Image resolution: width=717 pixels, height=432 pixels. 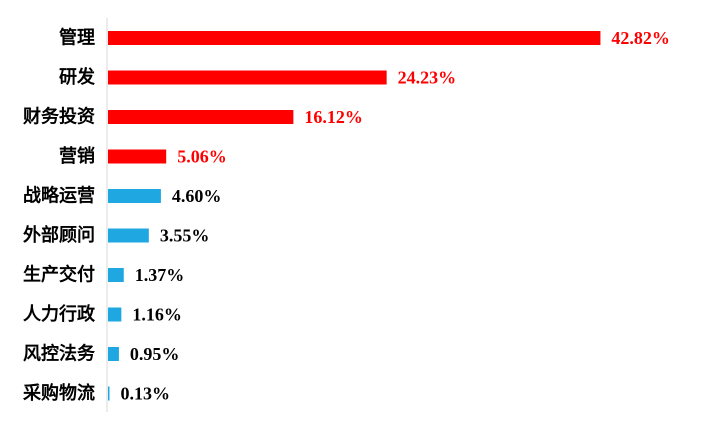 What do you see at coordinates (59, 354) in the screenshot?
I see `category-label-8: 风控法务` at bounding box center [59, 354].